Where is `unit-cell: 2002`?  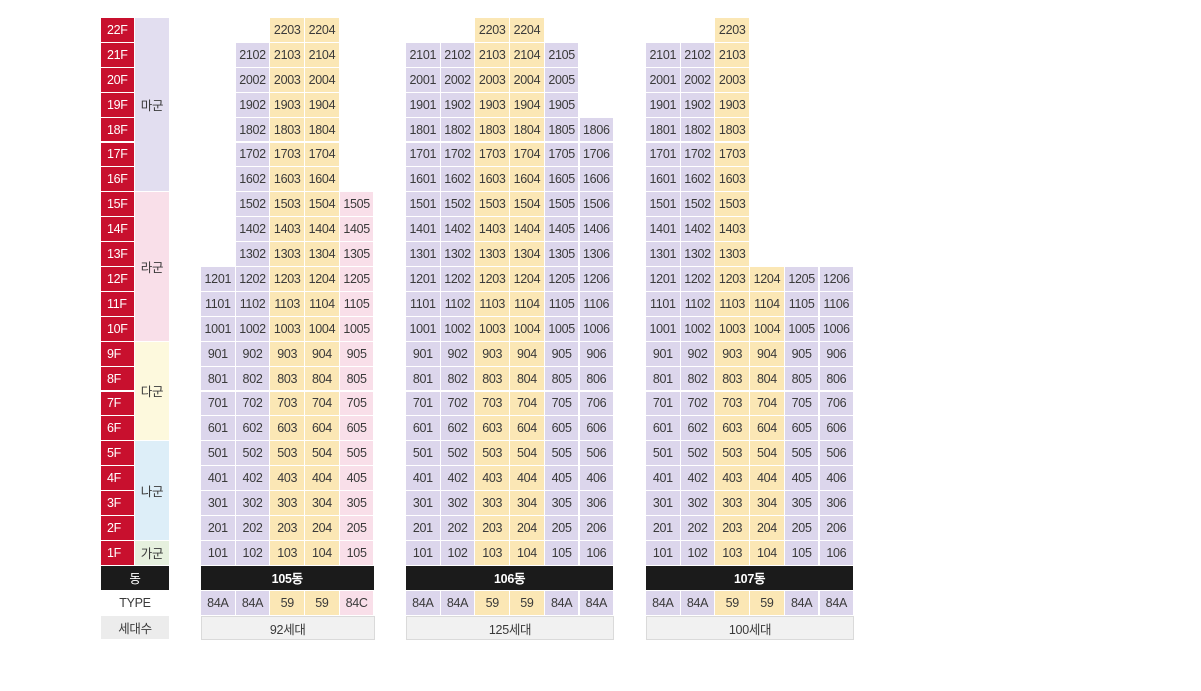
unit-cell: 2002 is located at coordinates (698, 80).